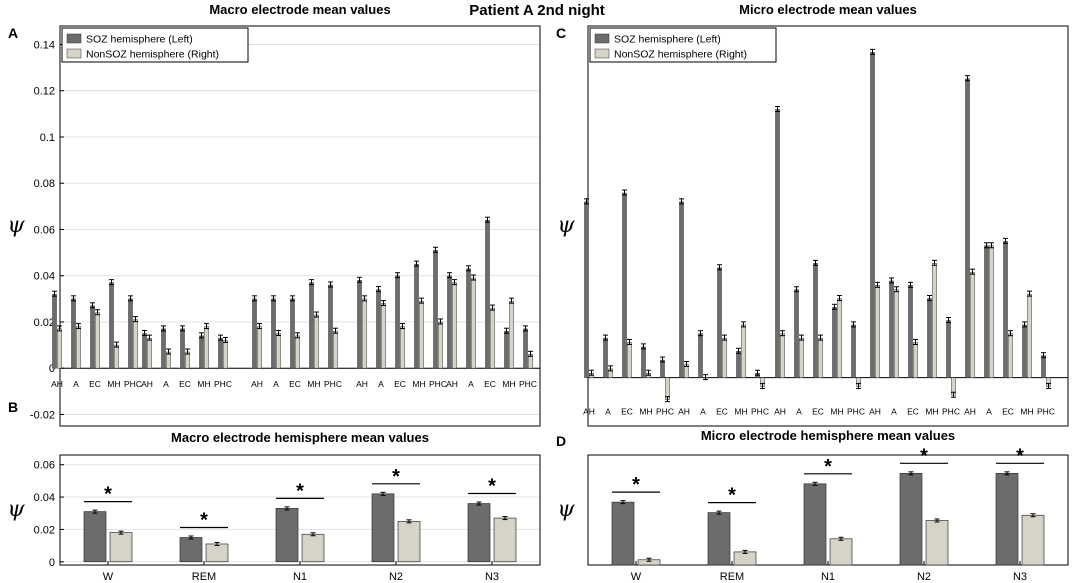 The height and width of the screenshot is (583, 1074). Describe the element at coordinates (44, 230) in the screenshot. I see `y-tick-label: 0.06` at that location.